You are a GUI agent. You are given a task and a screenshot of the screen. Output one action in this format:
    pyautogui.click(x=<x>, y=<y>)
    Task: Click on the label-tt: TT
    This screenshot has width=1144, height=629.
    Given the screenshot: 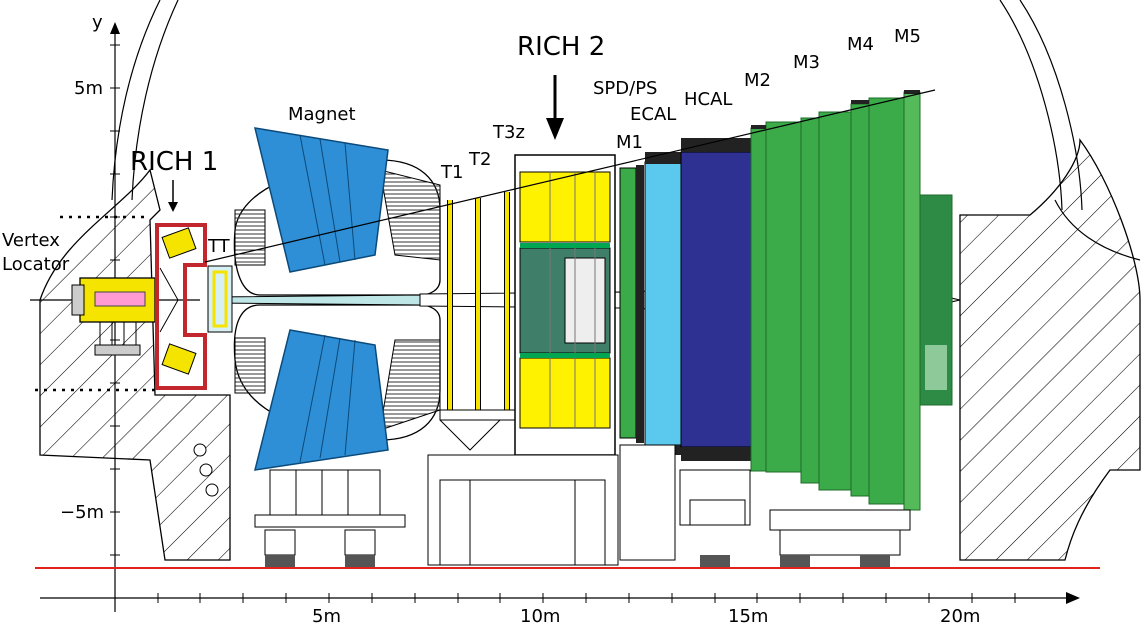 What is the action you would take?
    pyautogui.click(x=219, y=246)
    